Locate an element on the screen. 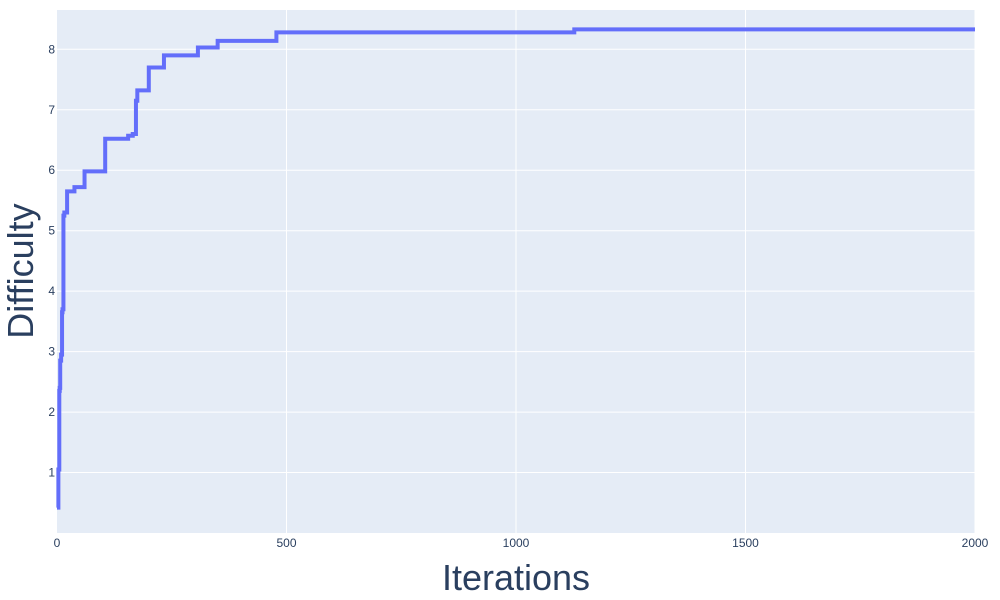 This screenshot has width=1000, height=600. y-tick-label: 7 is located at coordinates (51, 110).